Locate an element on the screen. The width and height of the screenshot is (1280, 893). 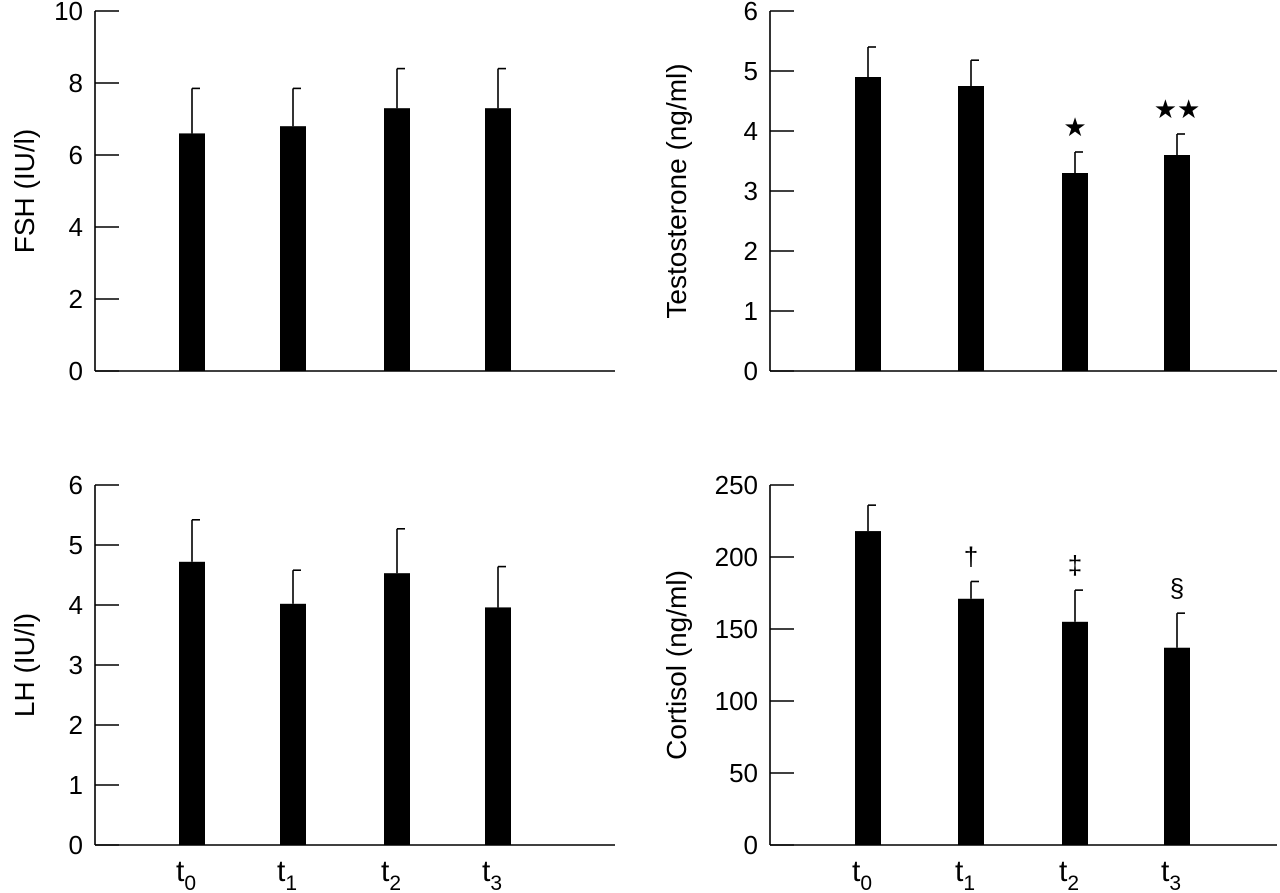
y-axis-label: Cortisol (ng/ml) is located at coordinates (676, 665).